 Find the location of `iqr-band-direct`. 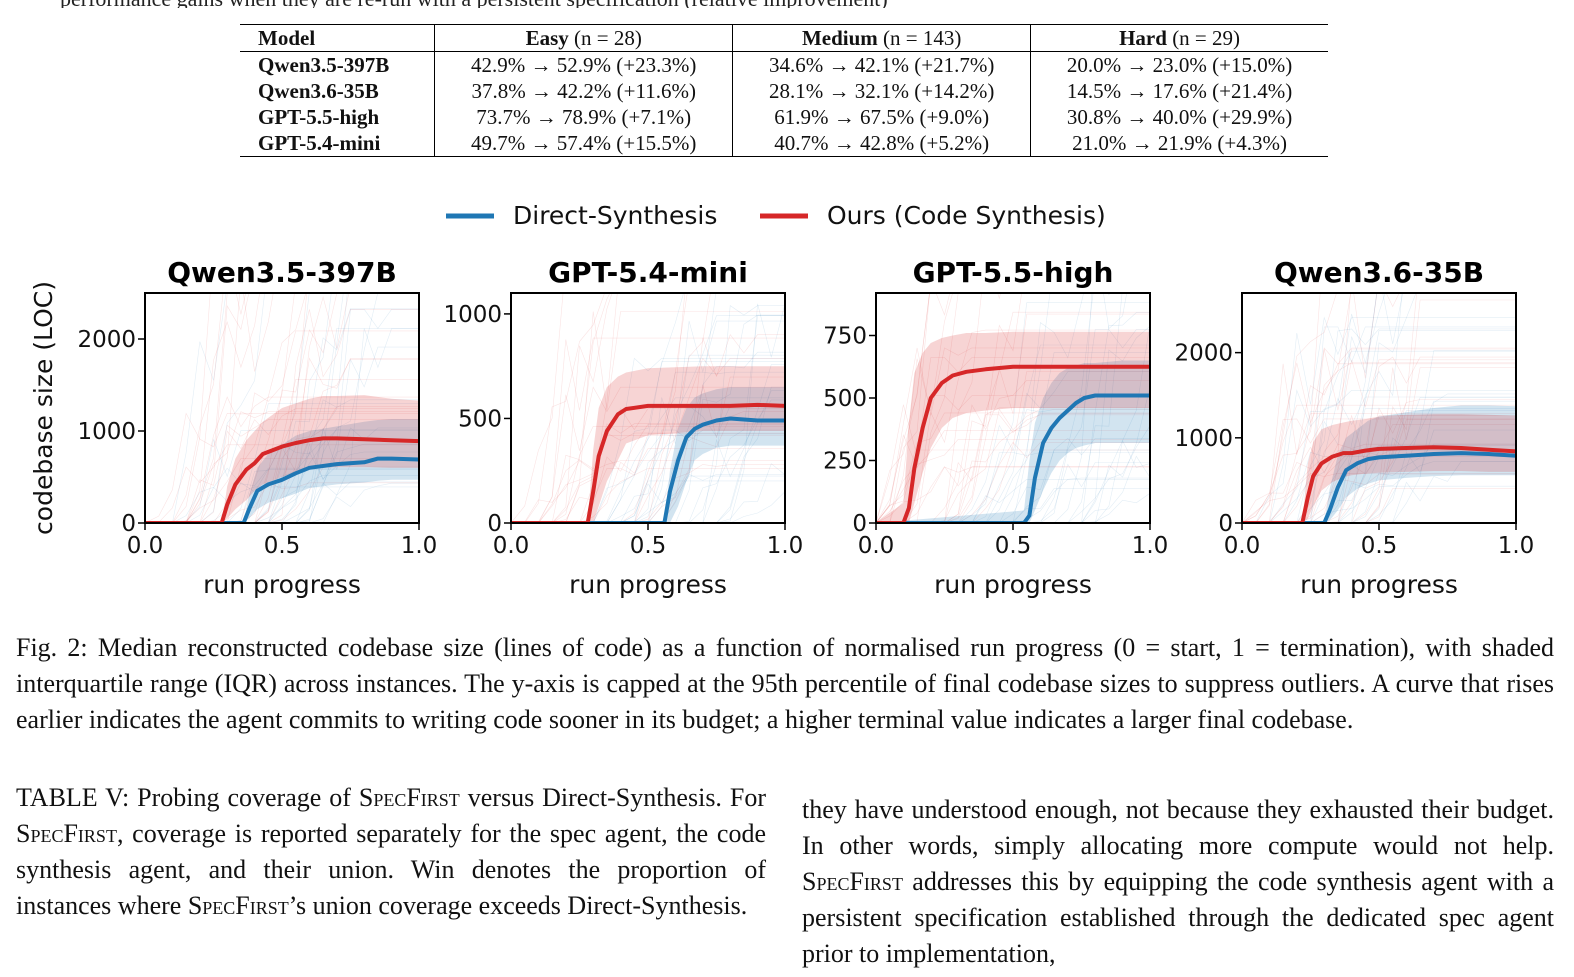

iqr-band-direct is located at coordinates (1379, 464).